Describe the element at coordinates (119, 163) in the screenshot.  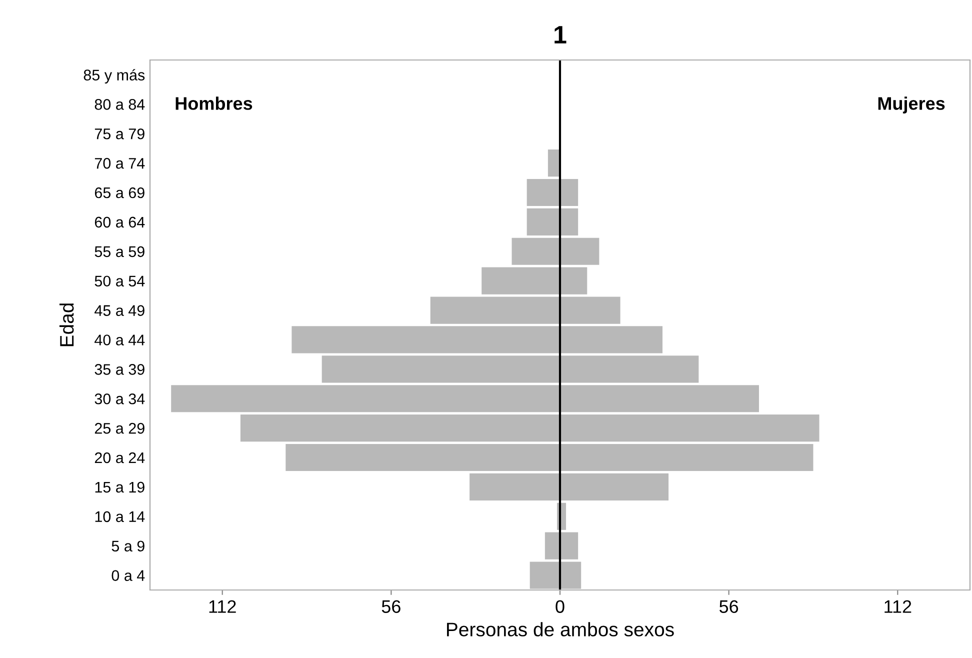
I see `y-tick-label: 70 a 74` at that location.